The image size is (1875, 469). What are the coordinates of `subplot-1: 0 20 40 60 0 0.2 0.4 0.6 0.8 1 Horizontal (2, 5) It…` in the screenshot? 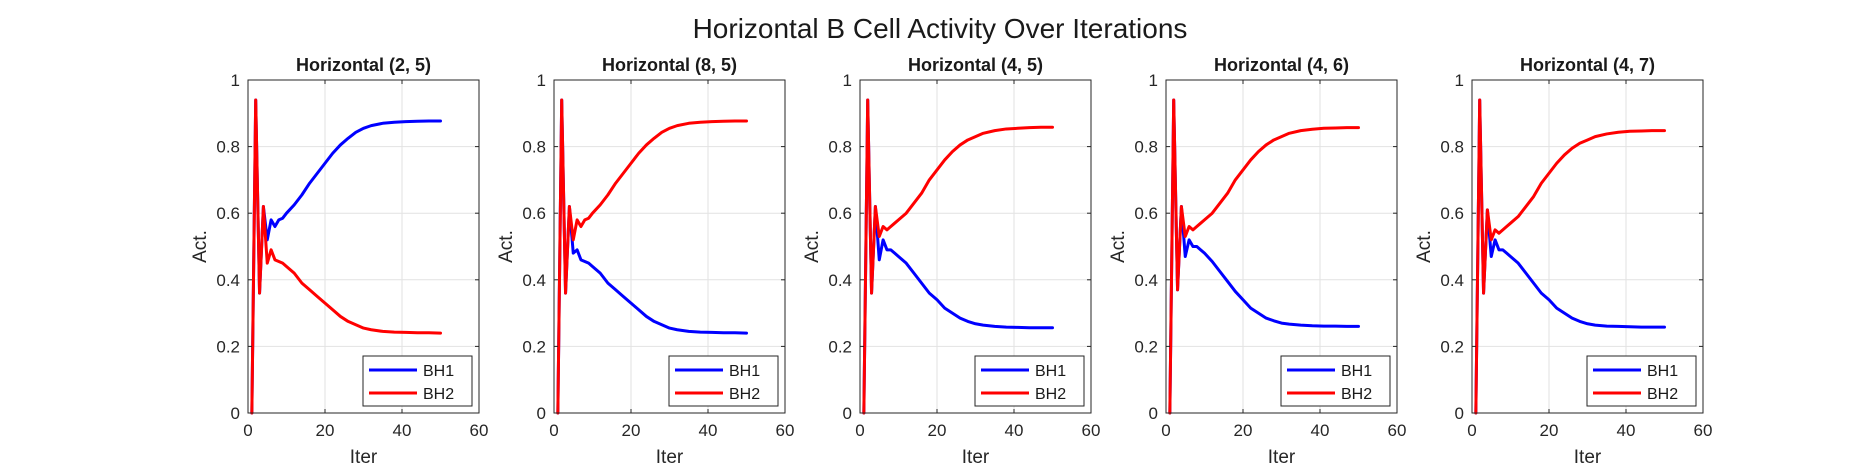 It's located at (339, 261).